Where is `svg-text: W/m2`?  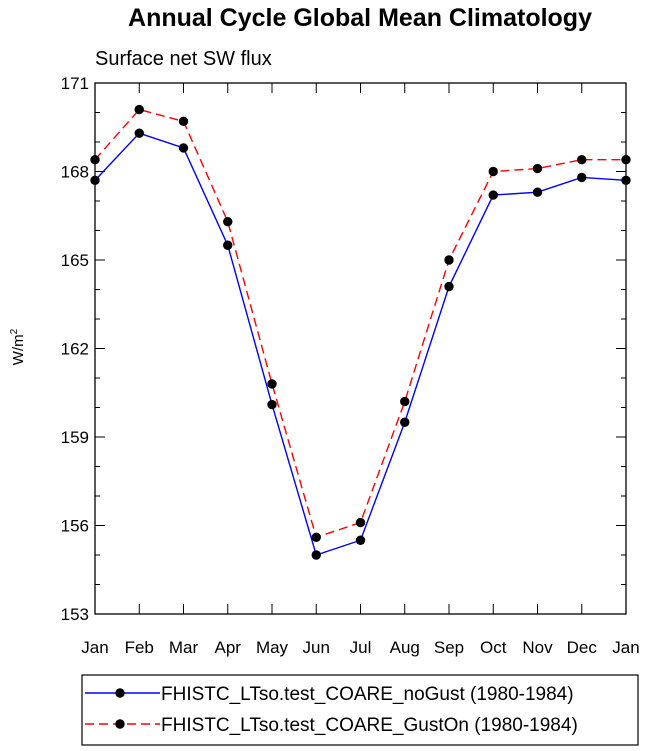
svg-text: W/m2 is located at coordinates (18, 346).